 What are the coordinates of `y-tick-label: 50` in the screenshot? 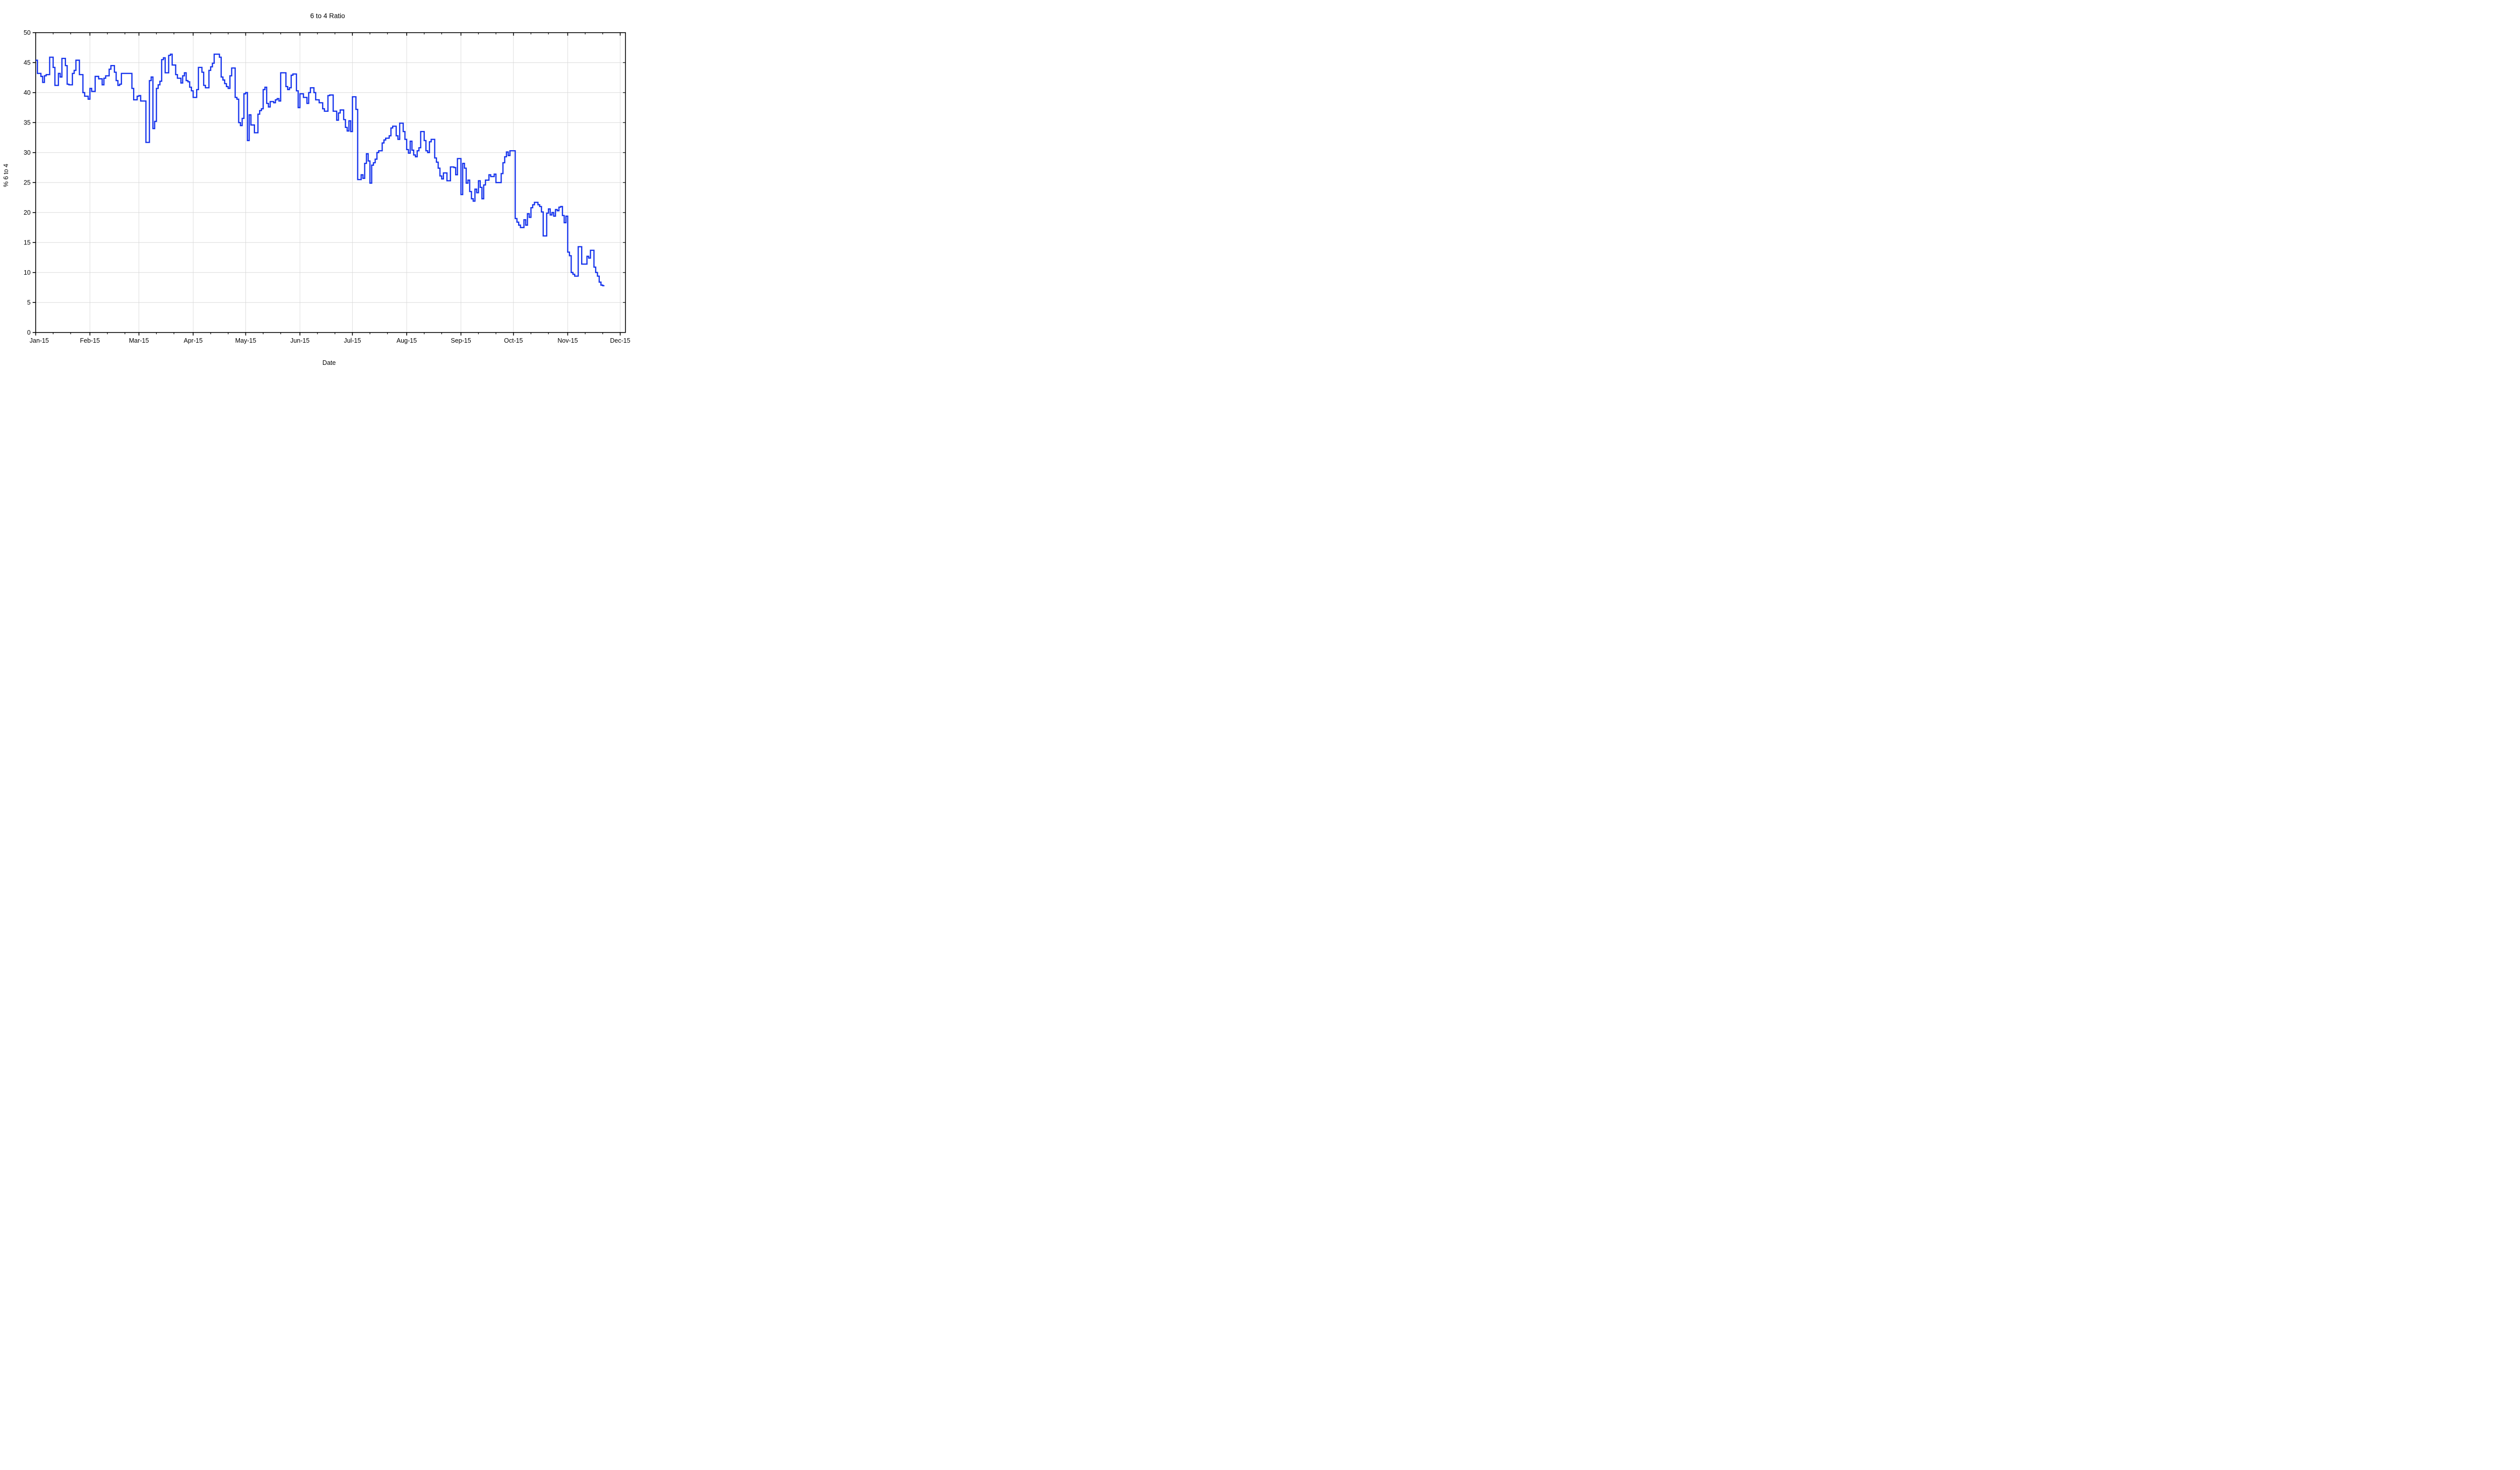 It's located at (27, 32).